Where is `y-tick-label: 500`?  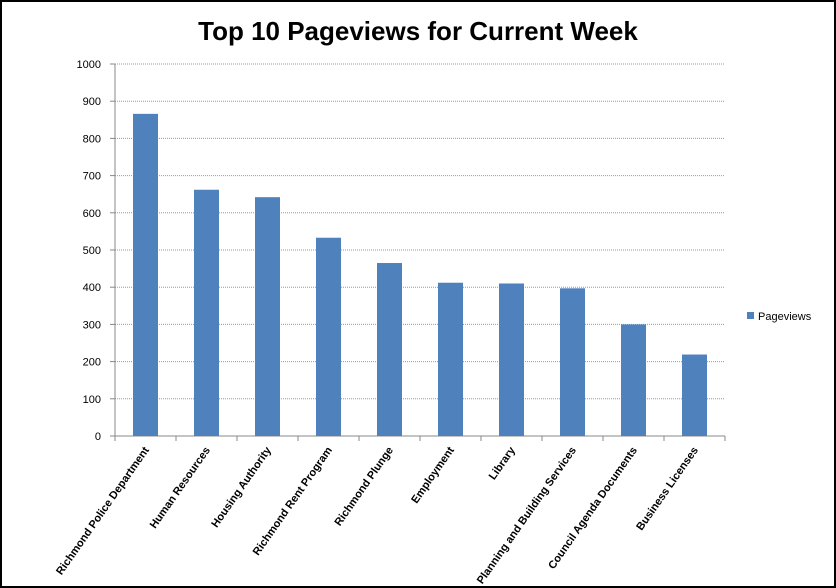 y-tick-label: 500 is located at coordinates (92, 251).